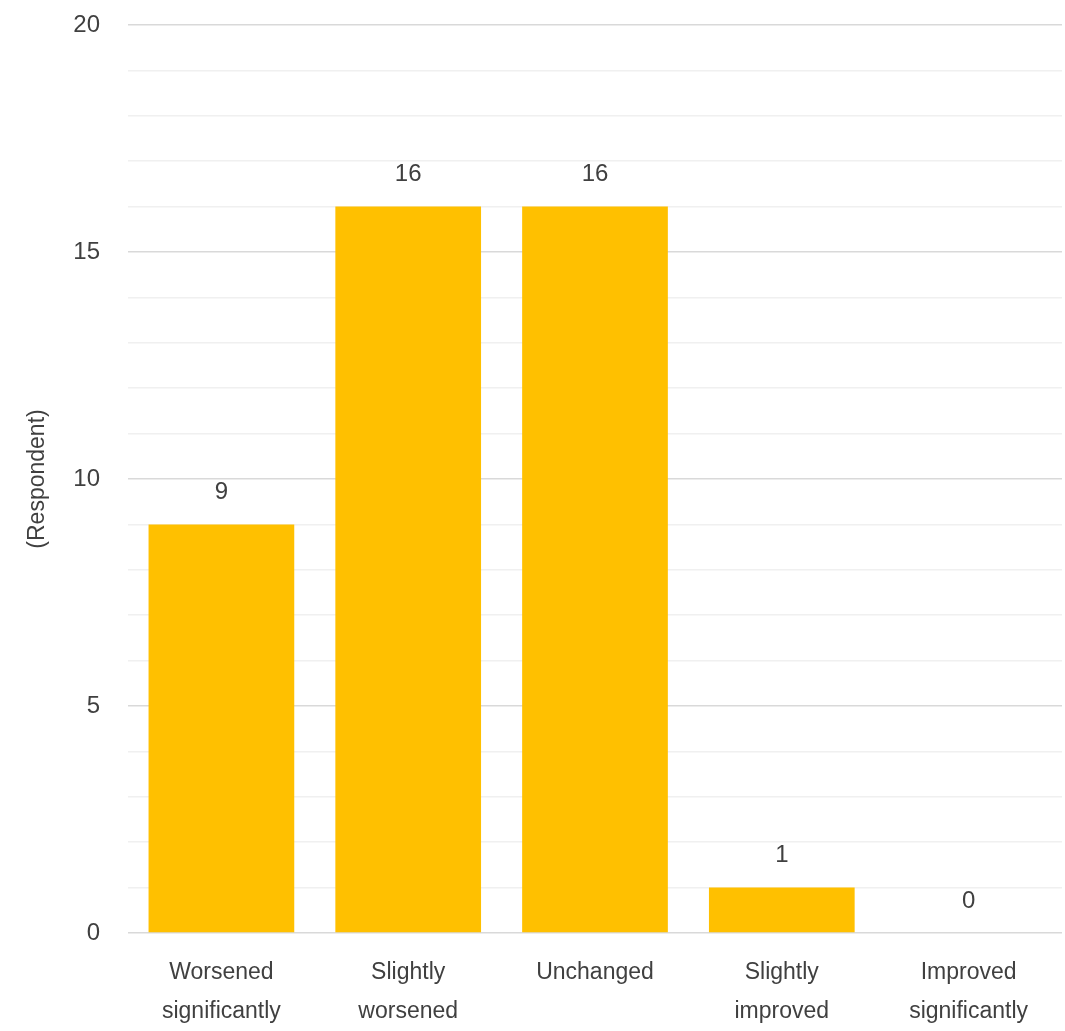 This screenshot has width=1065, height=1031. I want to click on x-tick-label: Slightly improved, so click(782, 990).